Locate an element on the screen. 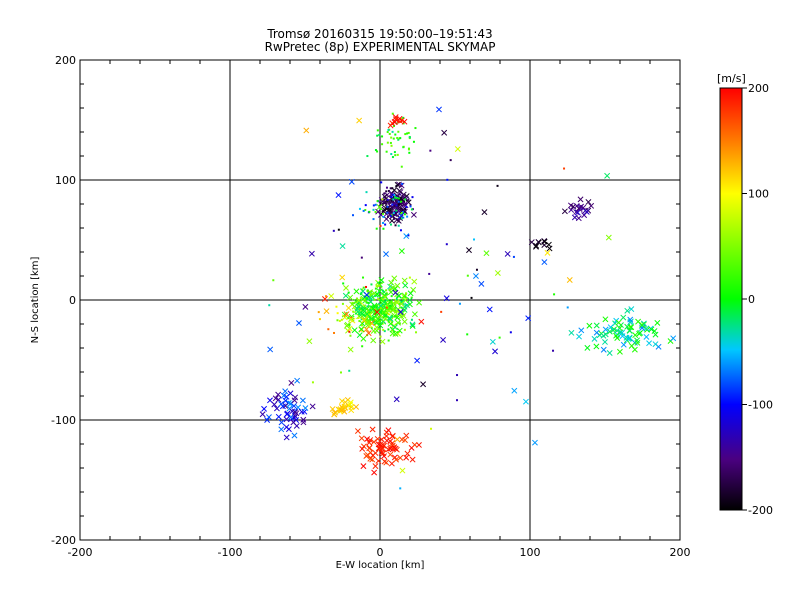  y-tick-label: -200 is located at coordinates (63, 540).